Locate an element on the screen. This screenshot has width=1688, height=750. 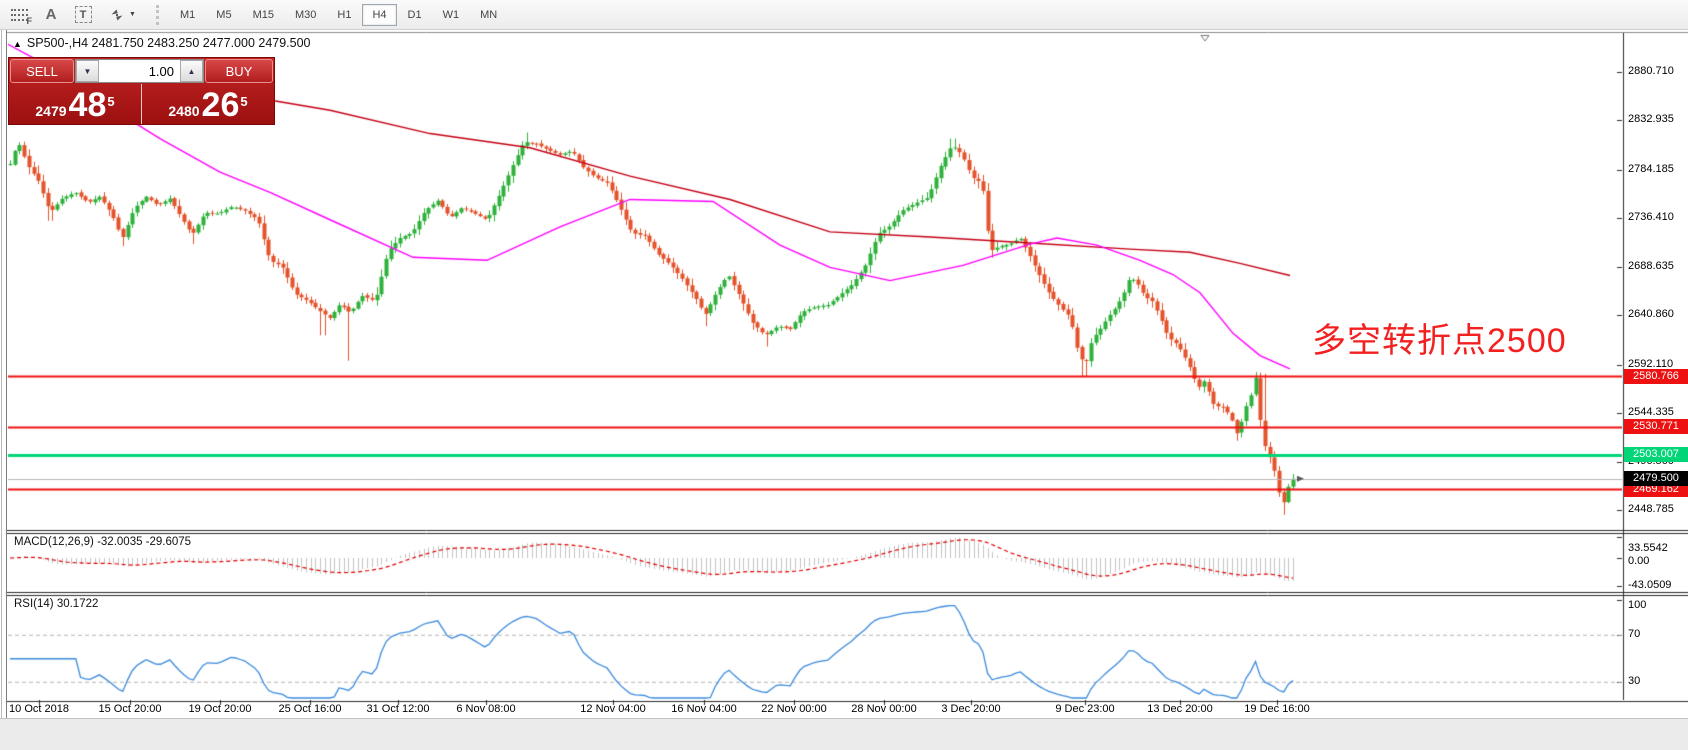
volume-increase-button: ▲ is located at coordinates (191, 71).